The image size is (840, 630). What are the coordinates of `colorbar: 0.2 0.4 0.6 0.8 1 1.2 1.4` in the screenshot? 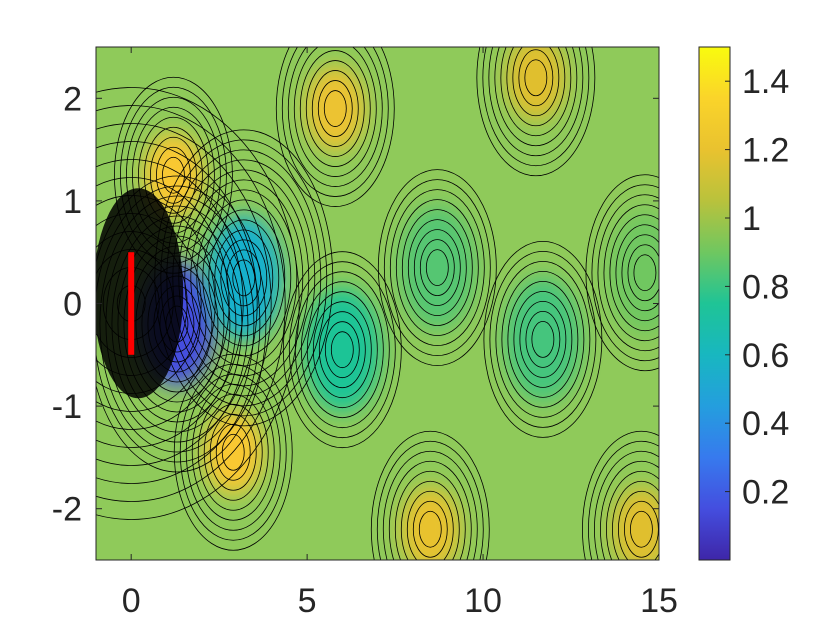 It's located at (743, 303).